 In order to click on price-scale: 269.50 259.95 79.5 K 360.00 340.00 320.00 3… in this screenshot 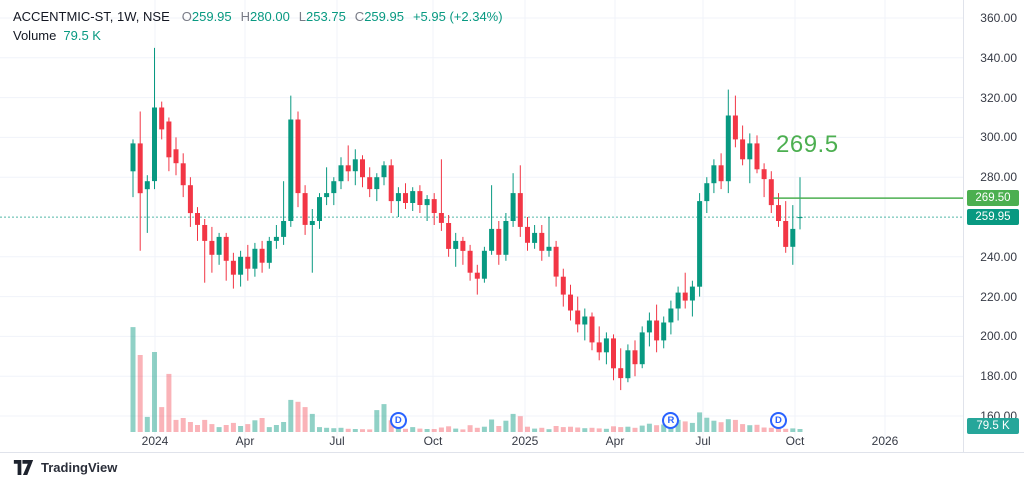, I will do `click(993, 226)`.